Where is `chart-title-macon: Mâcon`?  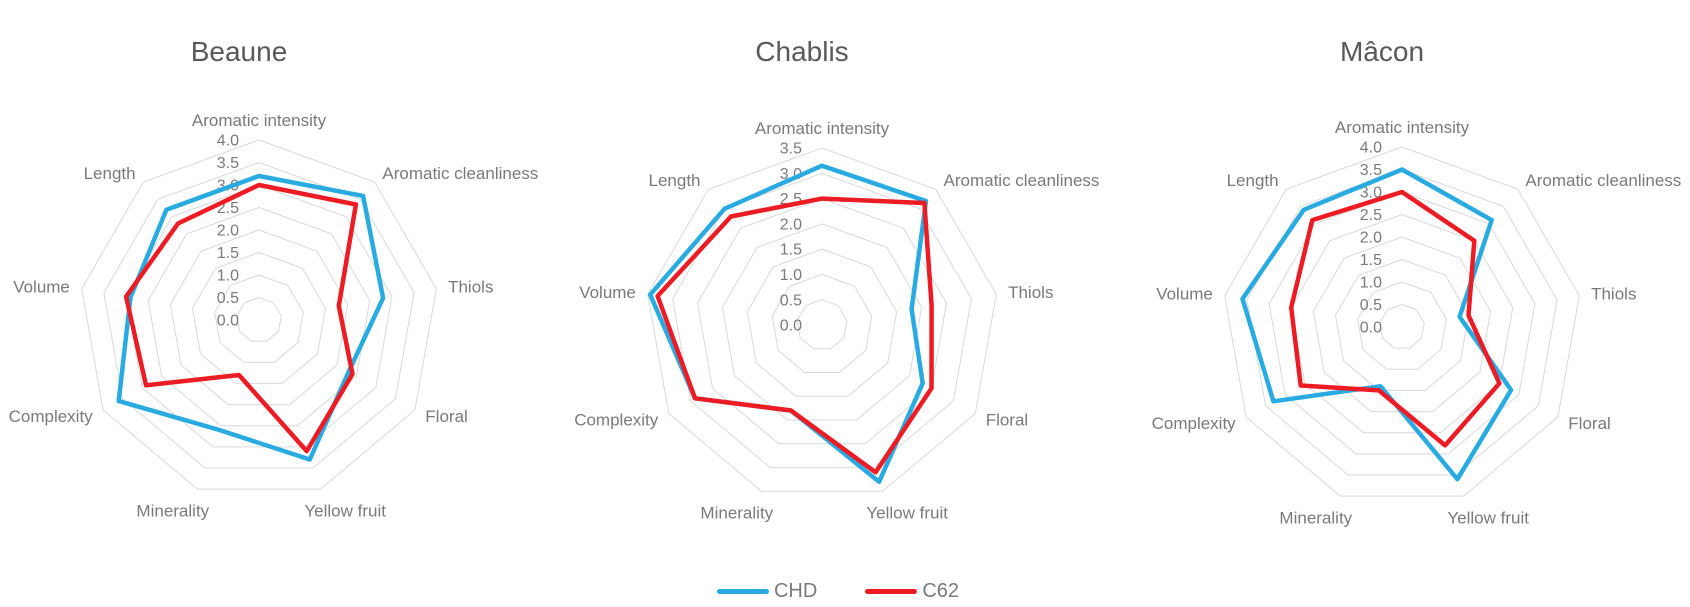 chart-title-macon: Mâcon is located at coordinates (1382, 51).